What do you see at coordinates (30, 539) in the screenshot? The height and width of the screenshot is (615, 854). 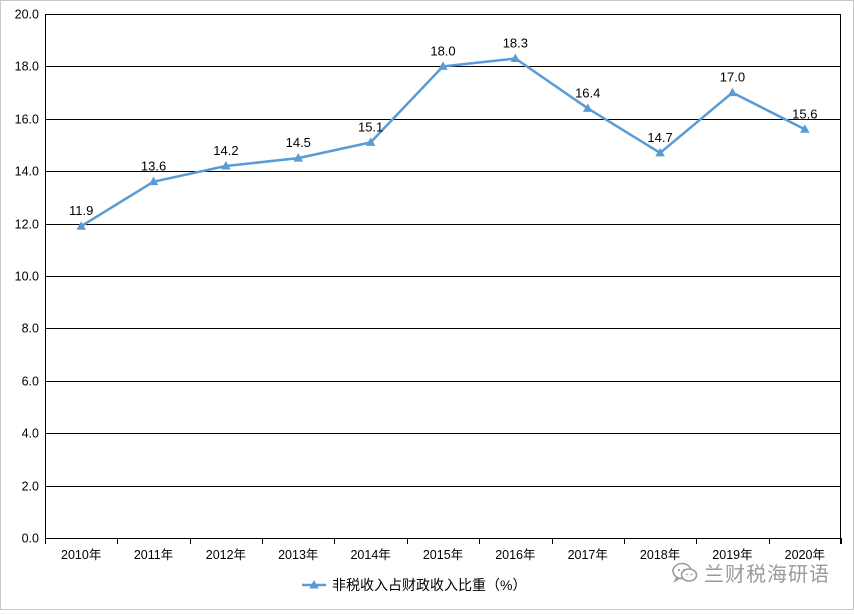 I see `y-tick-label: 0.0` at bounding box center [30, 539].